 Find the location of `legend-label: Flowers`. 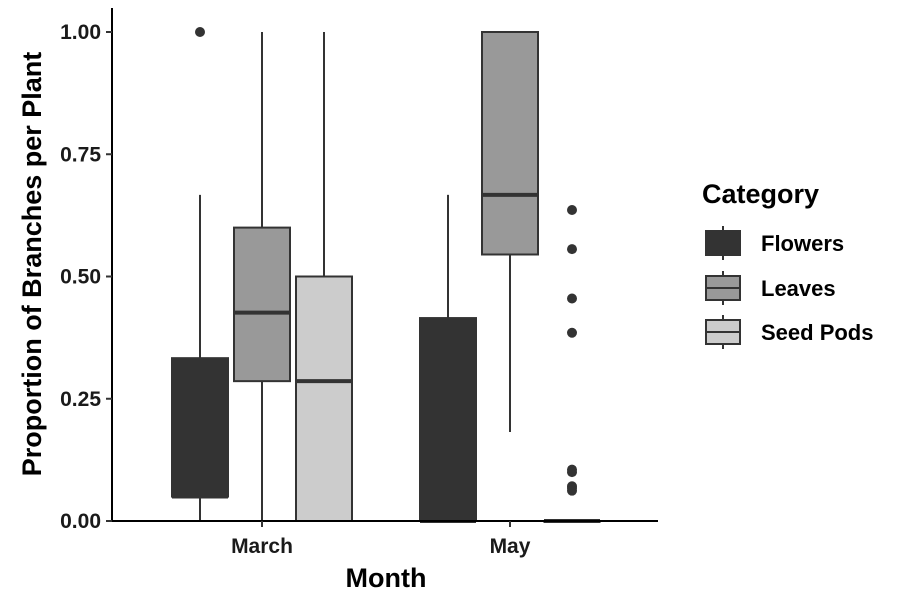

legend-label: Flowers is located at coordinates (802, 243).